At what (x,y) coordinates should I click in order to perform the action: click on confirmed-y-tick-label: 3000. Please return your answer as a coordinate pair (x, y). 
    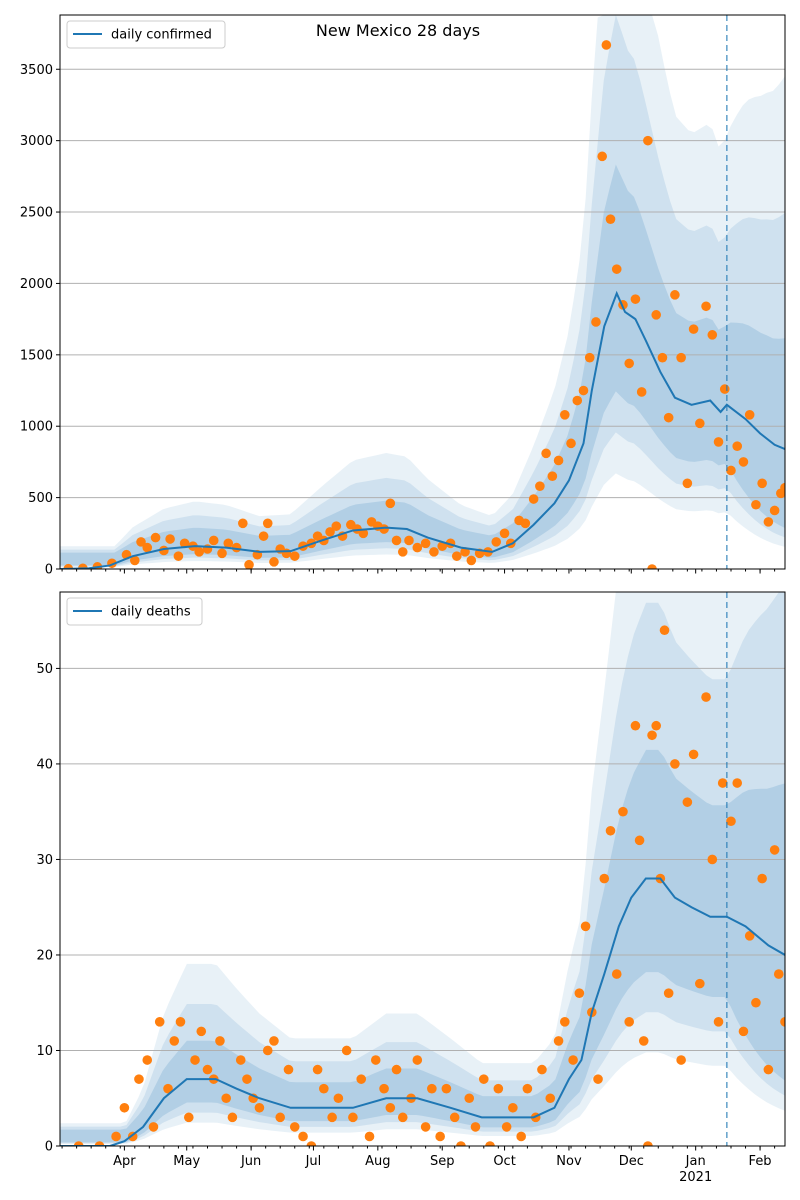
    Looking at the image, I should click on (36, 141).